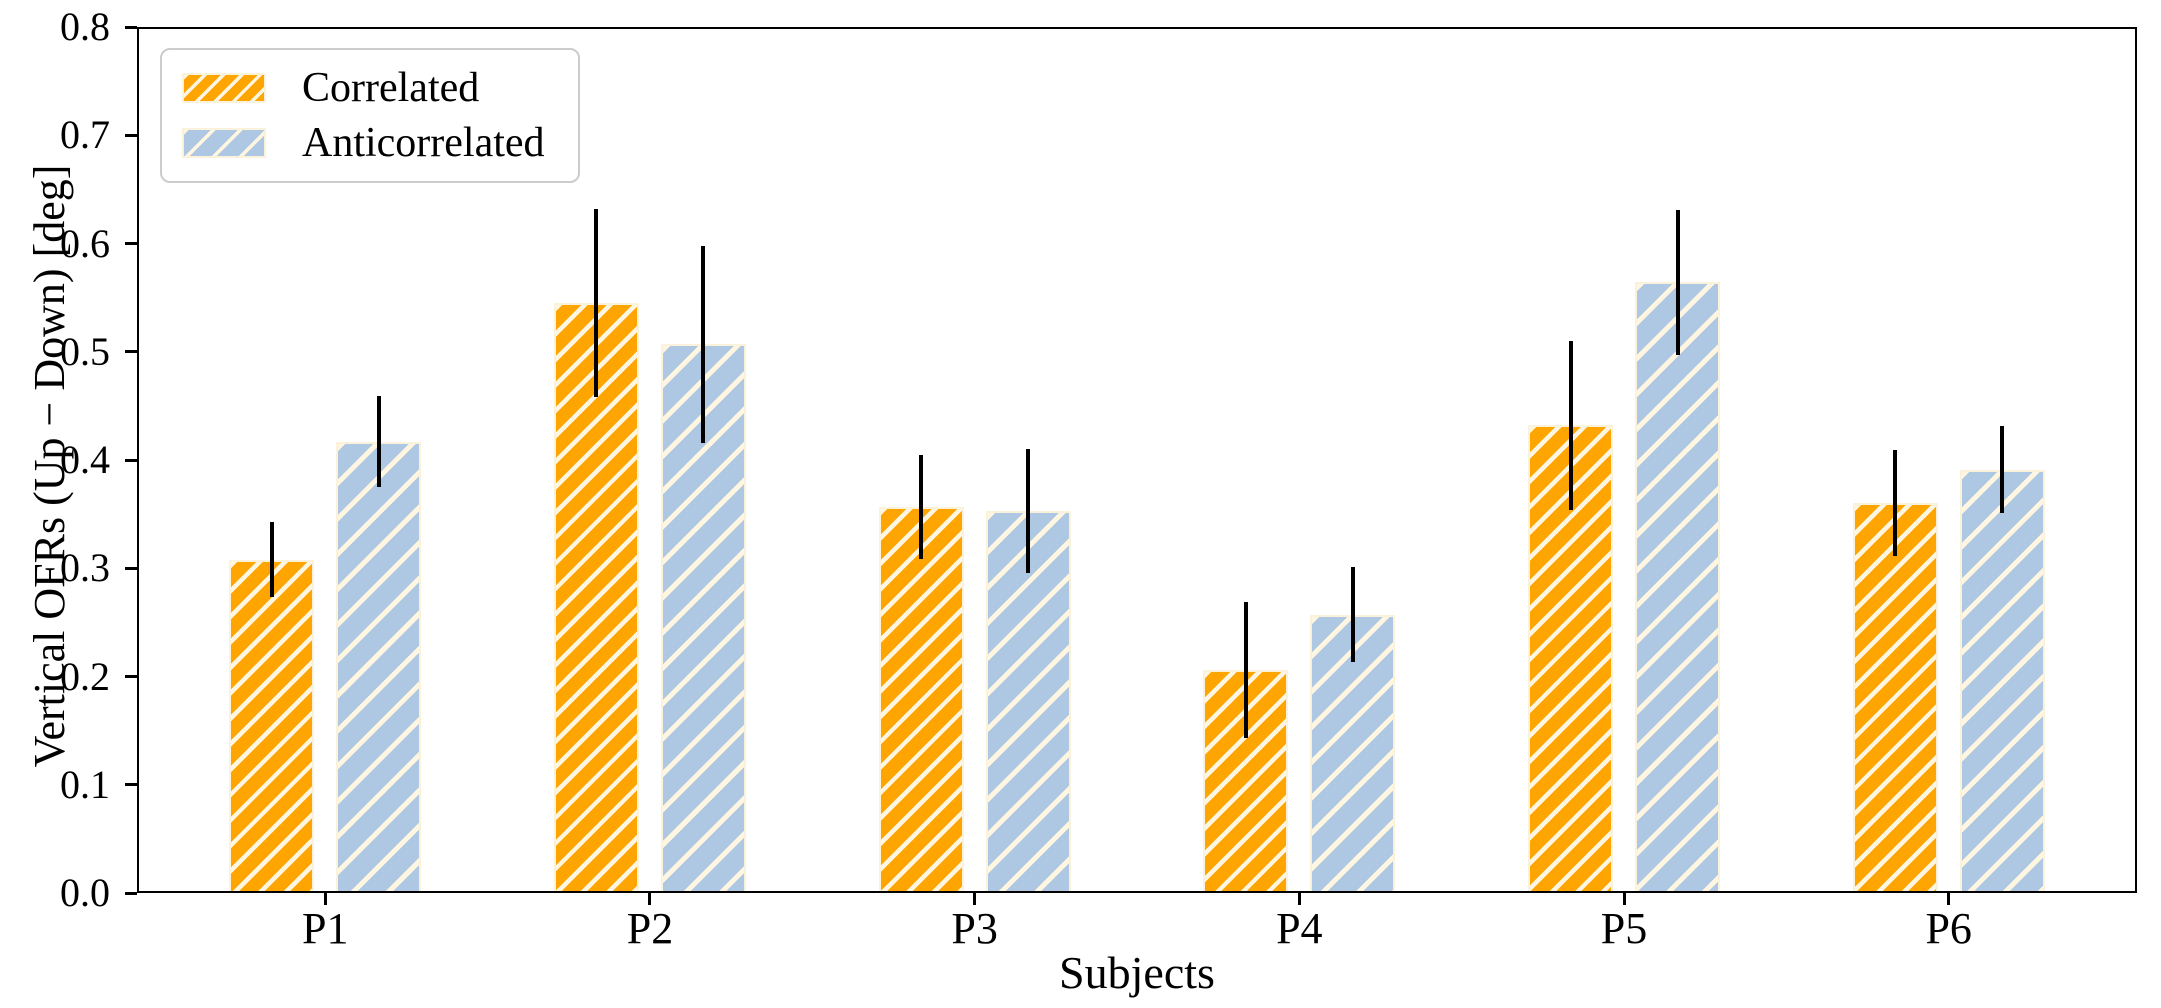  Describe the element at coordinates (596, 598) in the screenshot. I see `bar-correlated-P2` at that location.